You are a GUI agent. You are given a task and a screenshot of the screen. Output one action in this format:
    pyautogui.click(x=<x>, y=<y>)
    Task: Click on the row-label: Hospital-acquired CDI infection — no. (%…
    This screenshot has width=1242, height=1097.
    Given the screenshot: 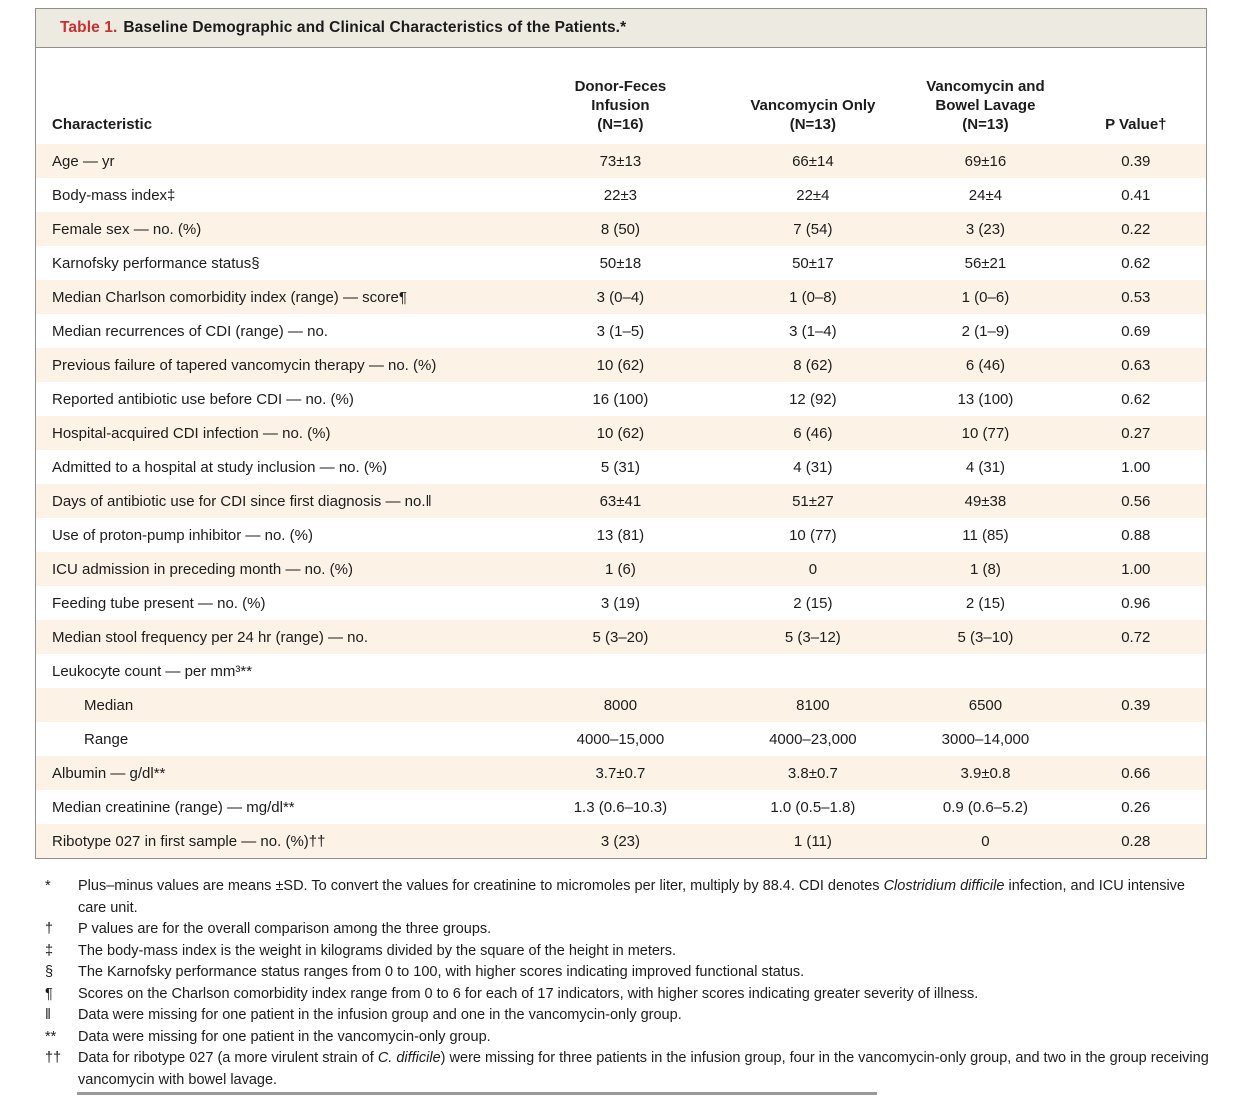 What is the action you would take?
    pyautogui.click(x=191, y=433)
    